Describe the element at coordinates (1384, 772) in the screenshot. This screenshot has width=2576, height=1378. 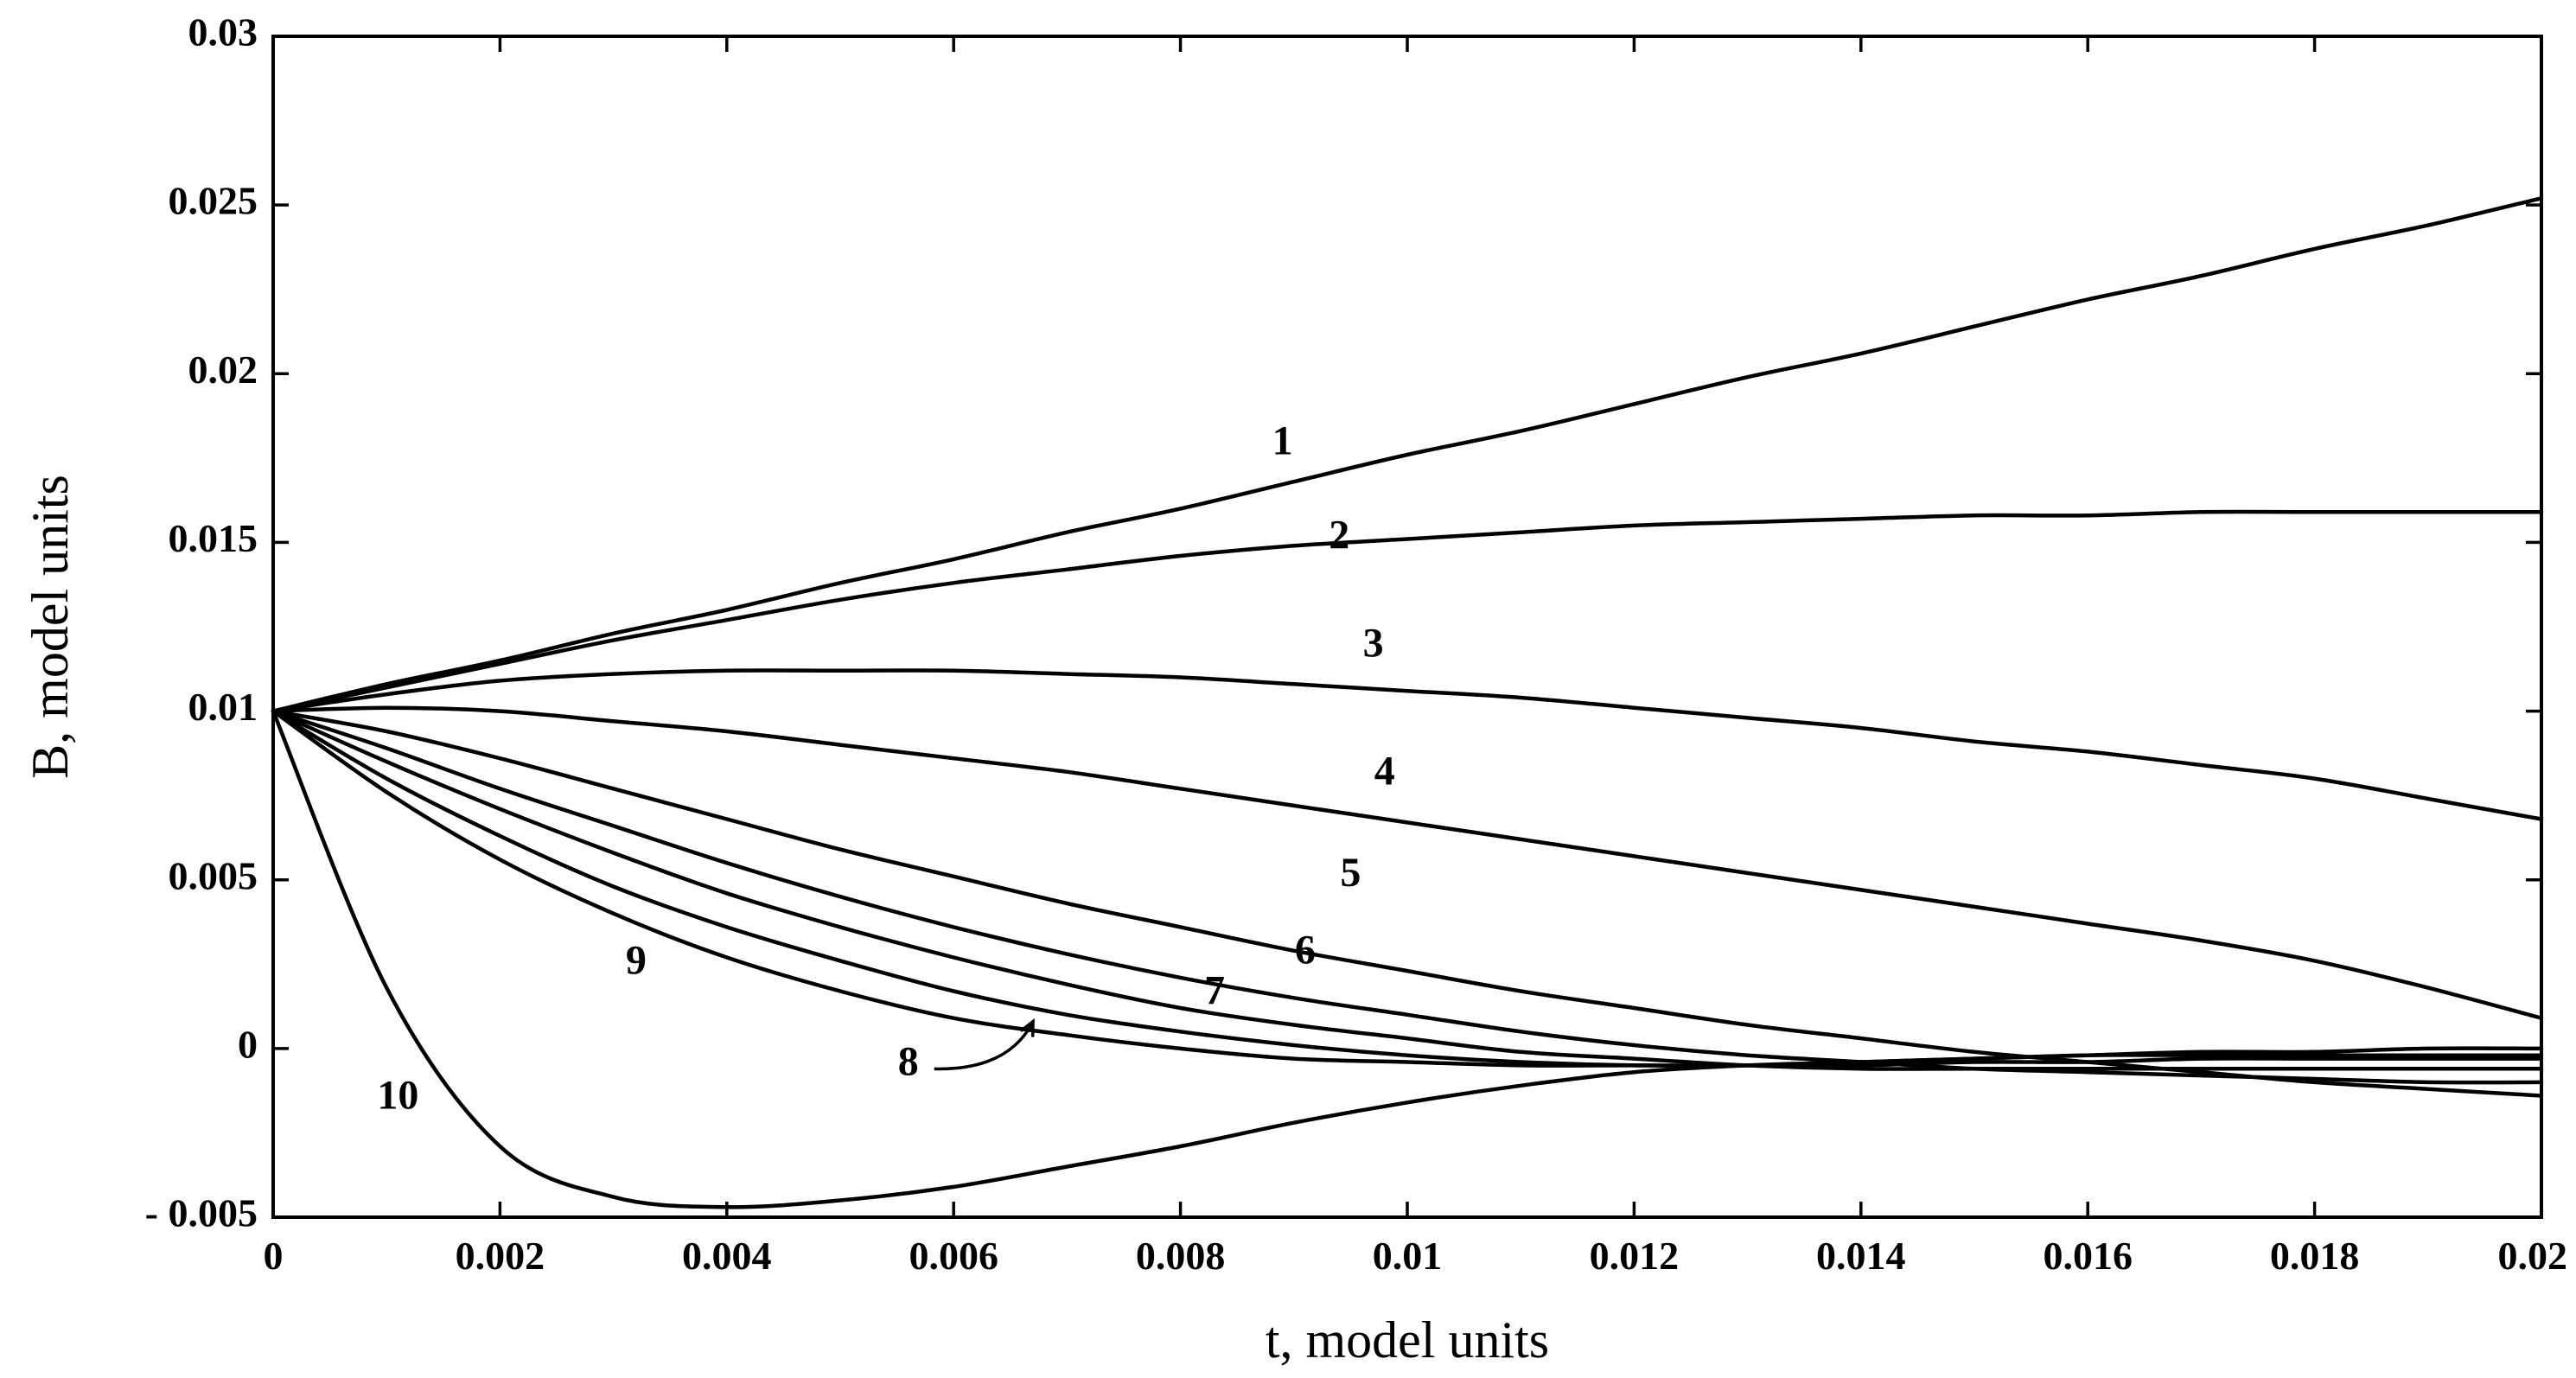
I see `series-label-4: 4` at that location.